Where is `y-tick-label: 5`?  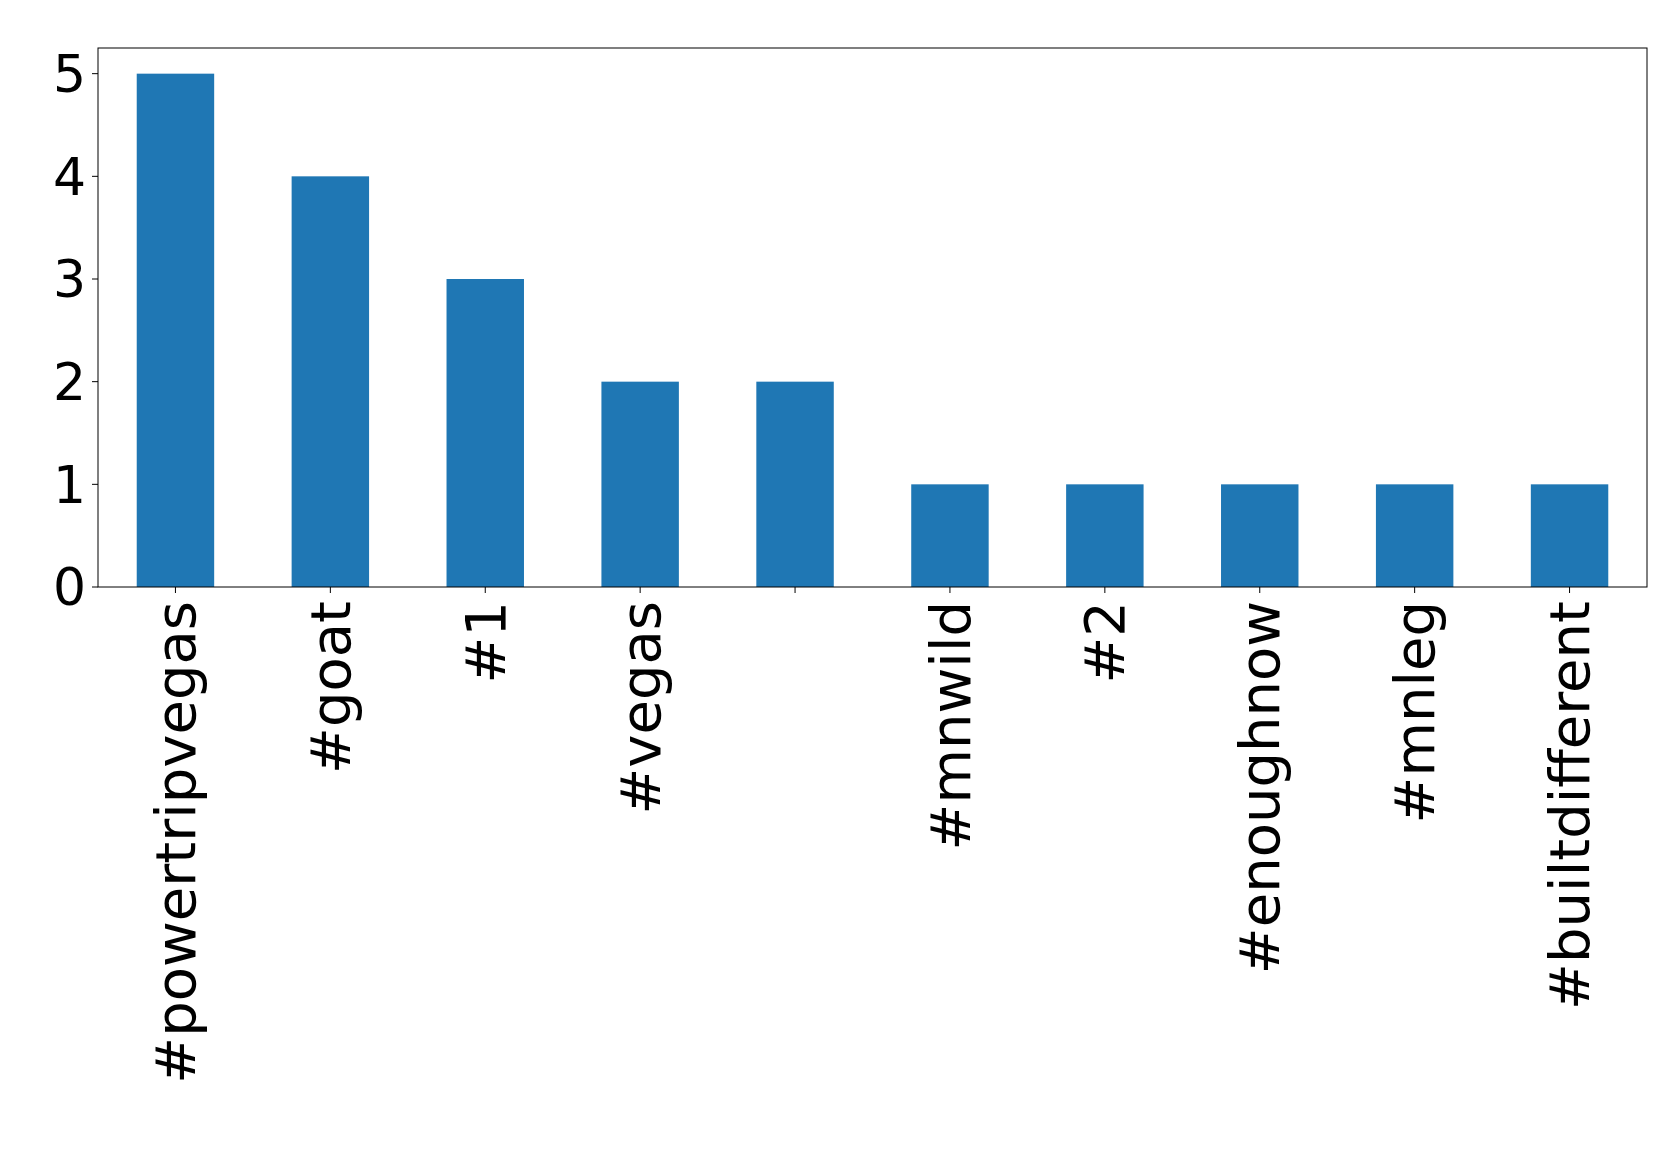 y-tick-label: 5 is located at coordinates (69, 73).